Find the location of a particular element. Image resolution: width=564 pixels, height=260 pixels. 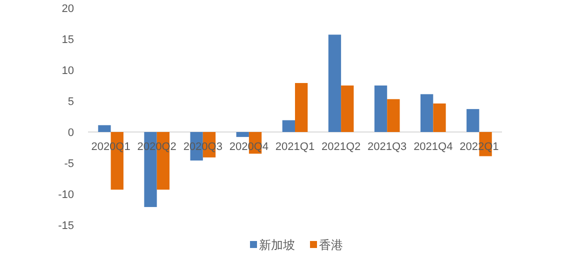

y-tick-label: 20 is located at coordinates (68, 9).